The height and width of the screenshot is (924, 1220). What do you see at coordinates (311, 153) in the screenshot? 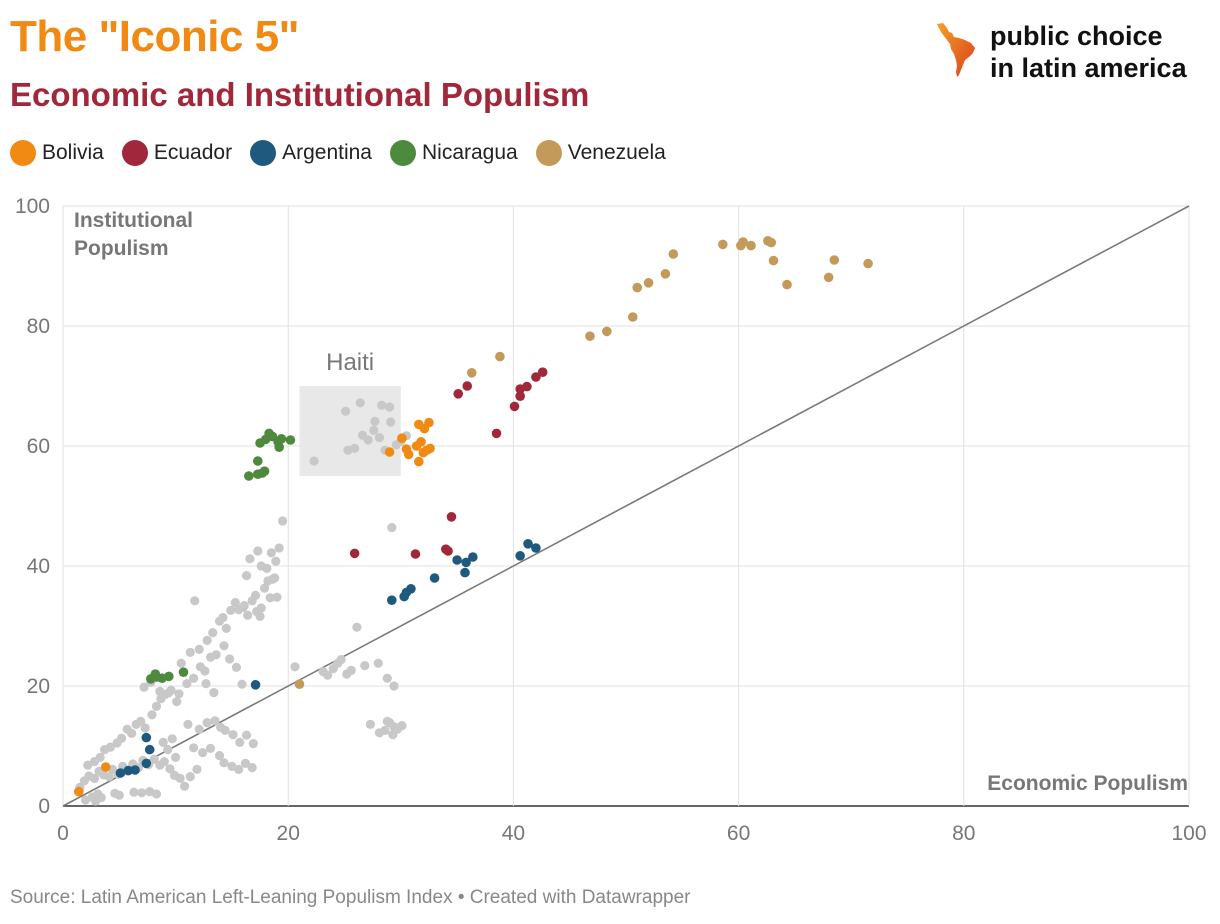
I see `legend-item-argentina: Argentina` at bounding box center [311, 153].